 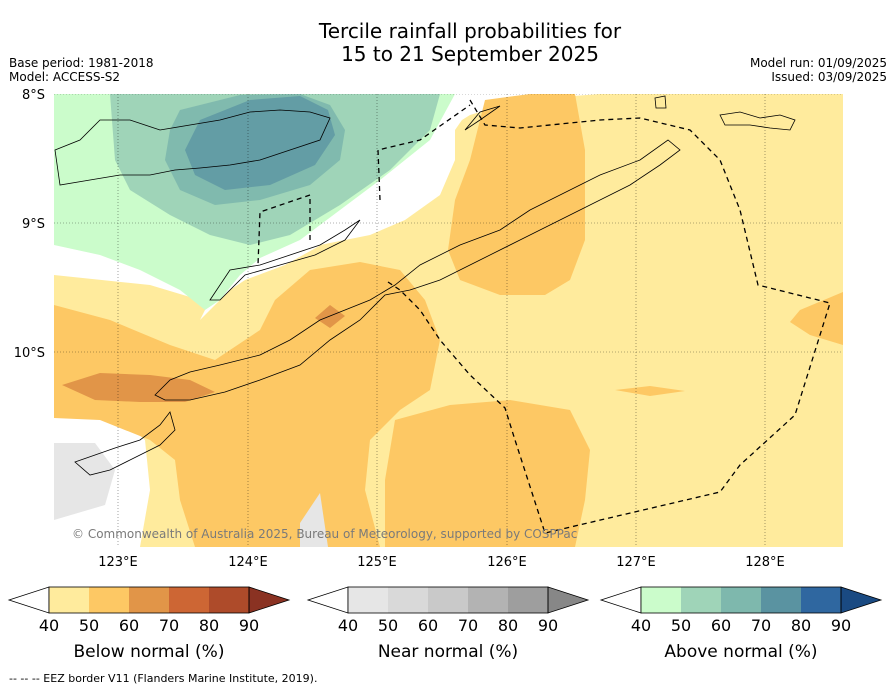 What do you see at coordinates (428, 625) in the screenshot?
I see `colorbar-2-tick-60: 60` at bounding box center [428, 625].